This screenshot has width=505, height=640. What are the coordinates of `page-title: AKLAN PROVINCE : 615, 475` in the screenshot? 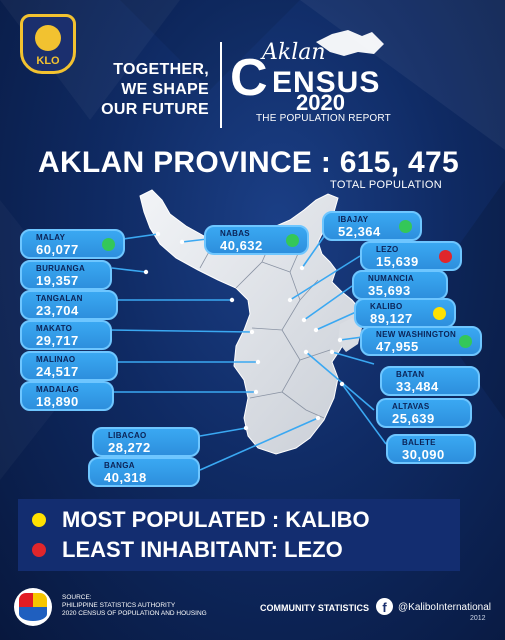 It's located at (248, 162).